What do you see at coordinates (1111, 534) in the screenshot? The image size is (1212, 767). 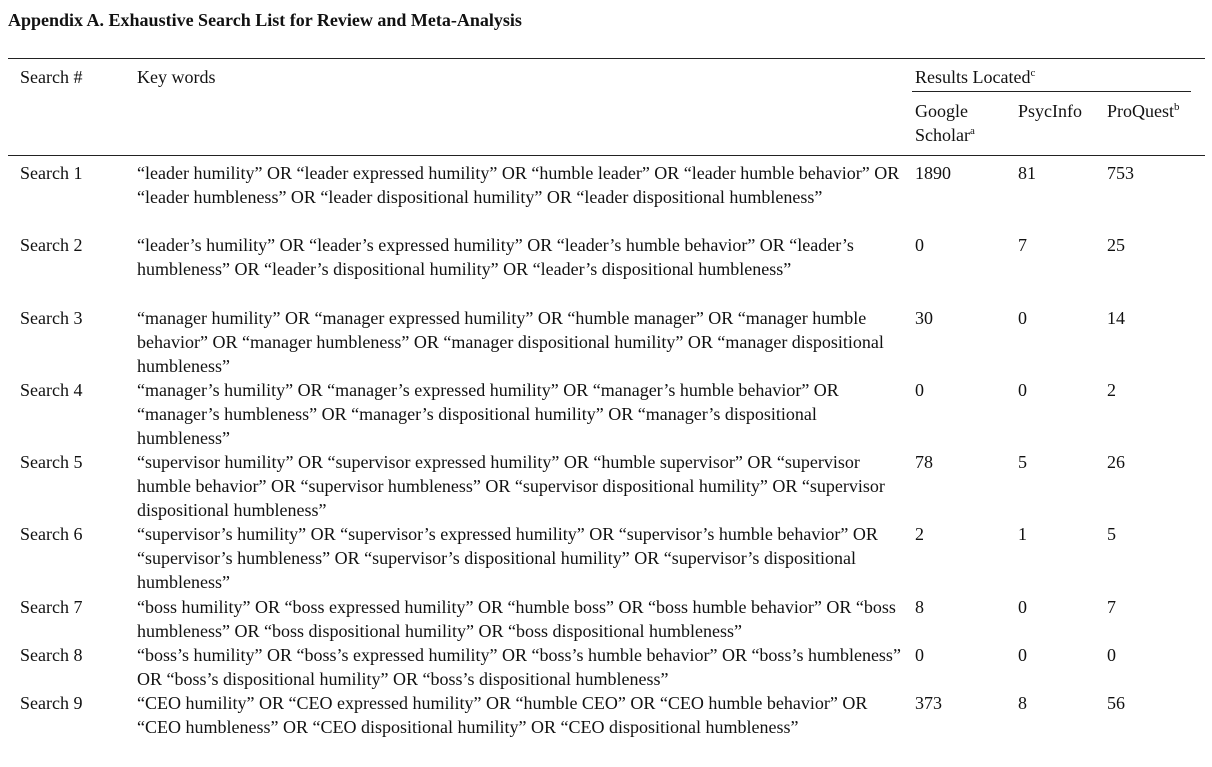 I see `row-6-proquest: 5` at bounding box center [1111, 534].